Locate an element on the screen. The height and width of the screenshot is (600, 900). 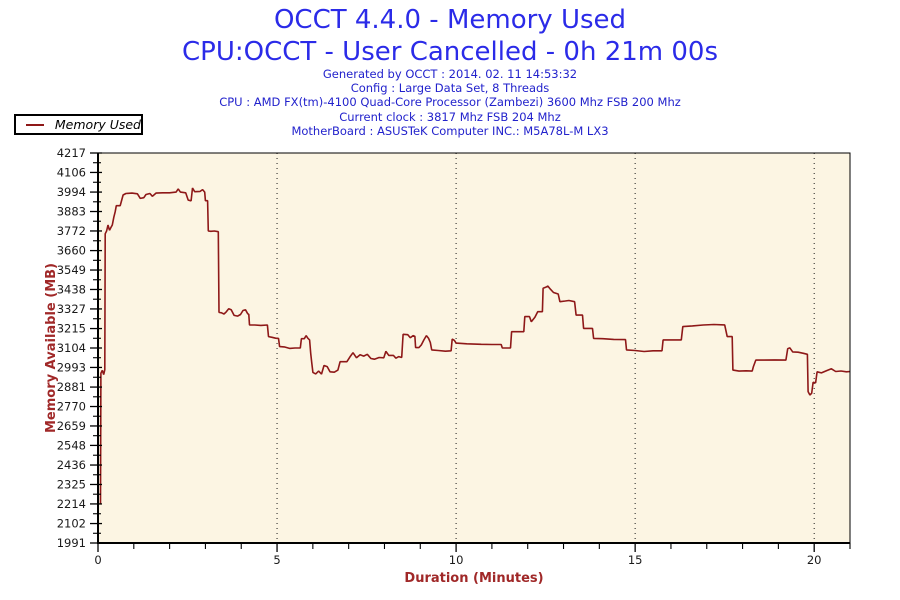
y-tick-label: 3883 is located at coordinates (71, 212).